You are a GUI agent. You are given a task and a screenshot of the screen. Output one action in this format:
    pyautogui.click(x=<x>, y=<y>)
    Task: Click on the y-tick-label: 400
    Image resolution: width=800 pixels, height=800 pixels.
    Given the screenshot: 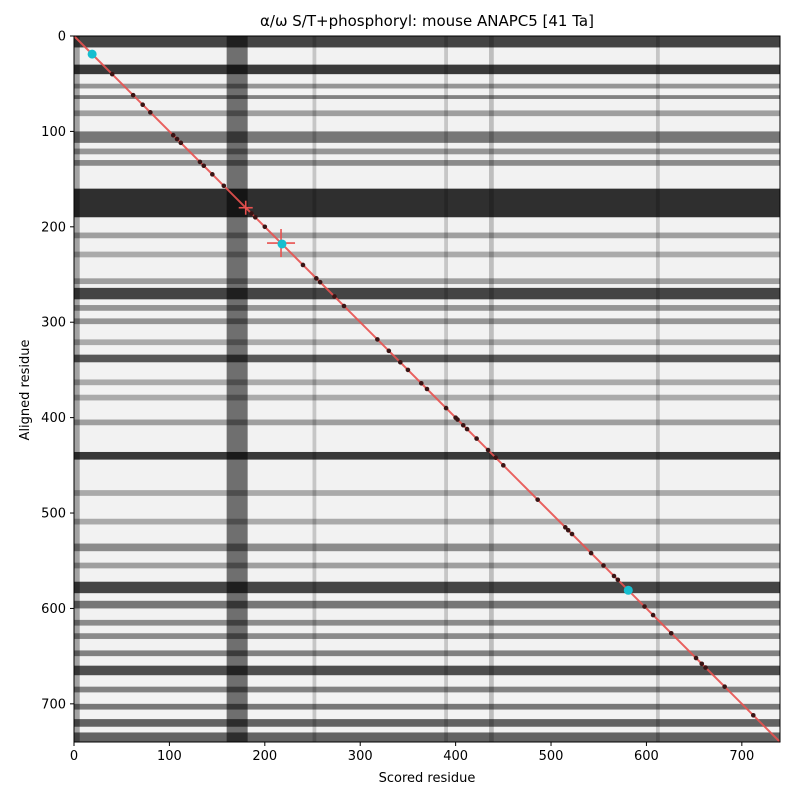 What is the action you would take?
    pyautogui.click(x=53, y=418)
    